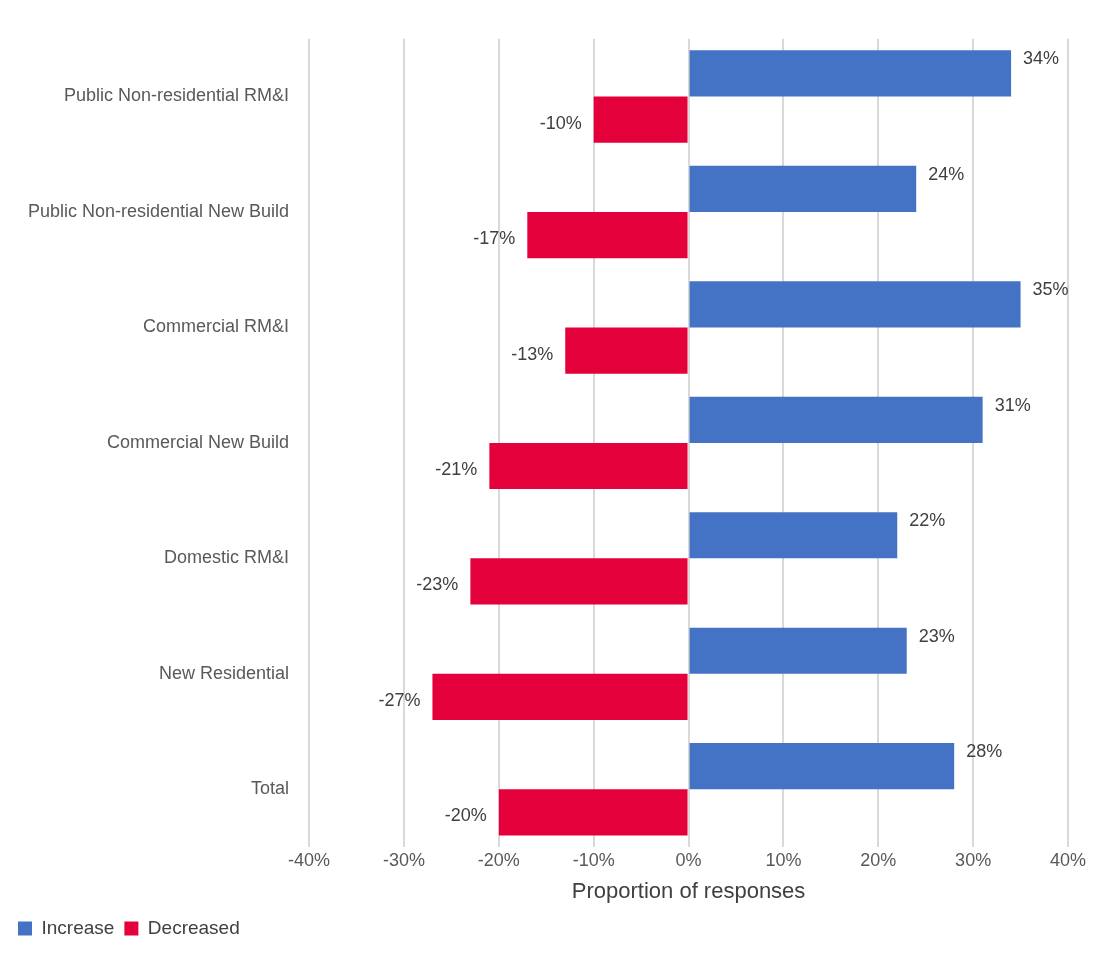 The image size is (1106, 954). I want to click on y-tick-label: New Residential, so click(224, 672).